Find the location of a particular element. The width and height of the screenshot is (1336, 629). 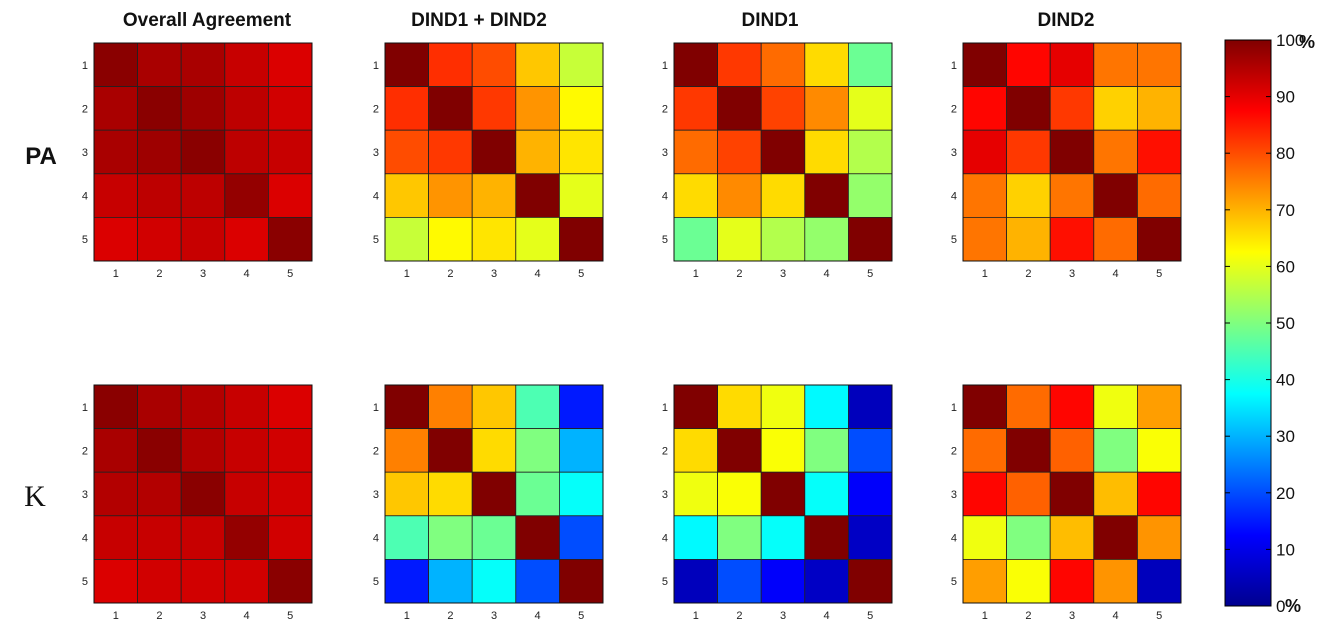

y-tick-label: 1 is located at coordinates (376, 408).